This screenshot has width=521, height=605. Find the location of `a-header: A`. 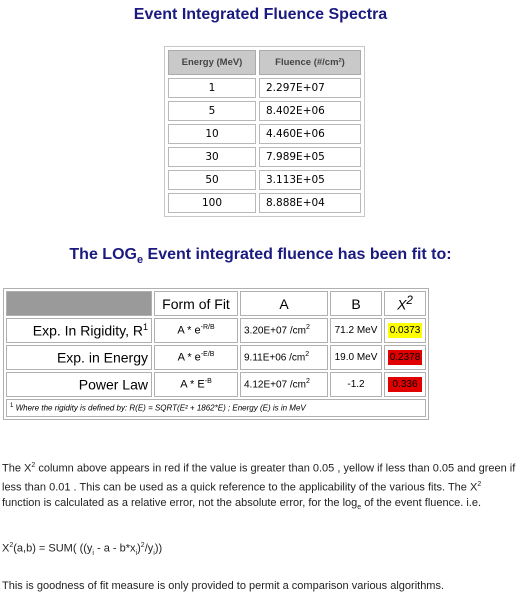

a-header: A is located at coordinates (284, 303).